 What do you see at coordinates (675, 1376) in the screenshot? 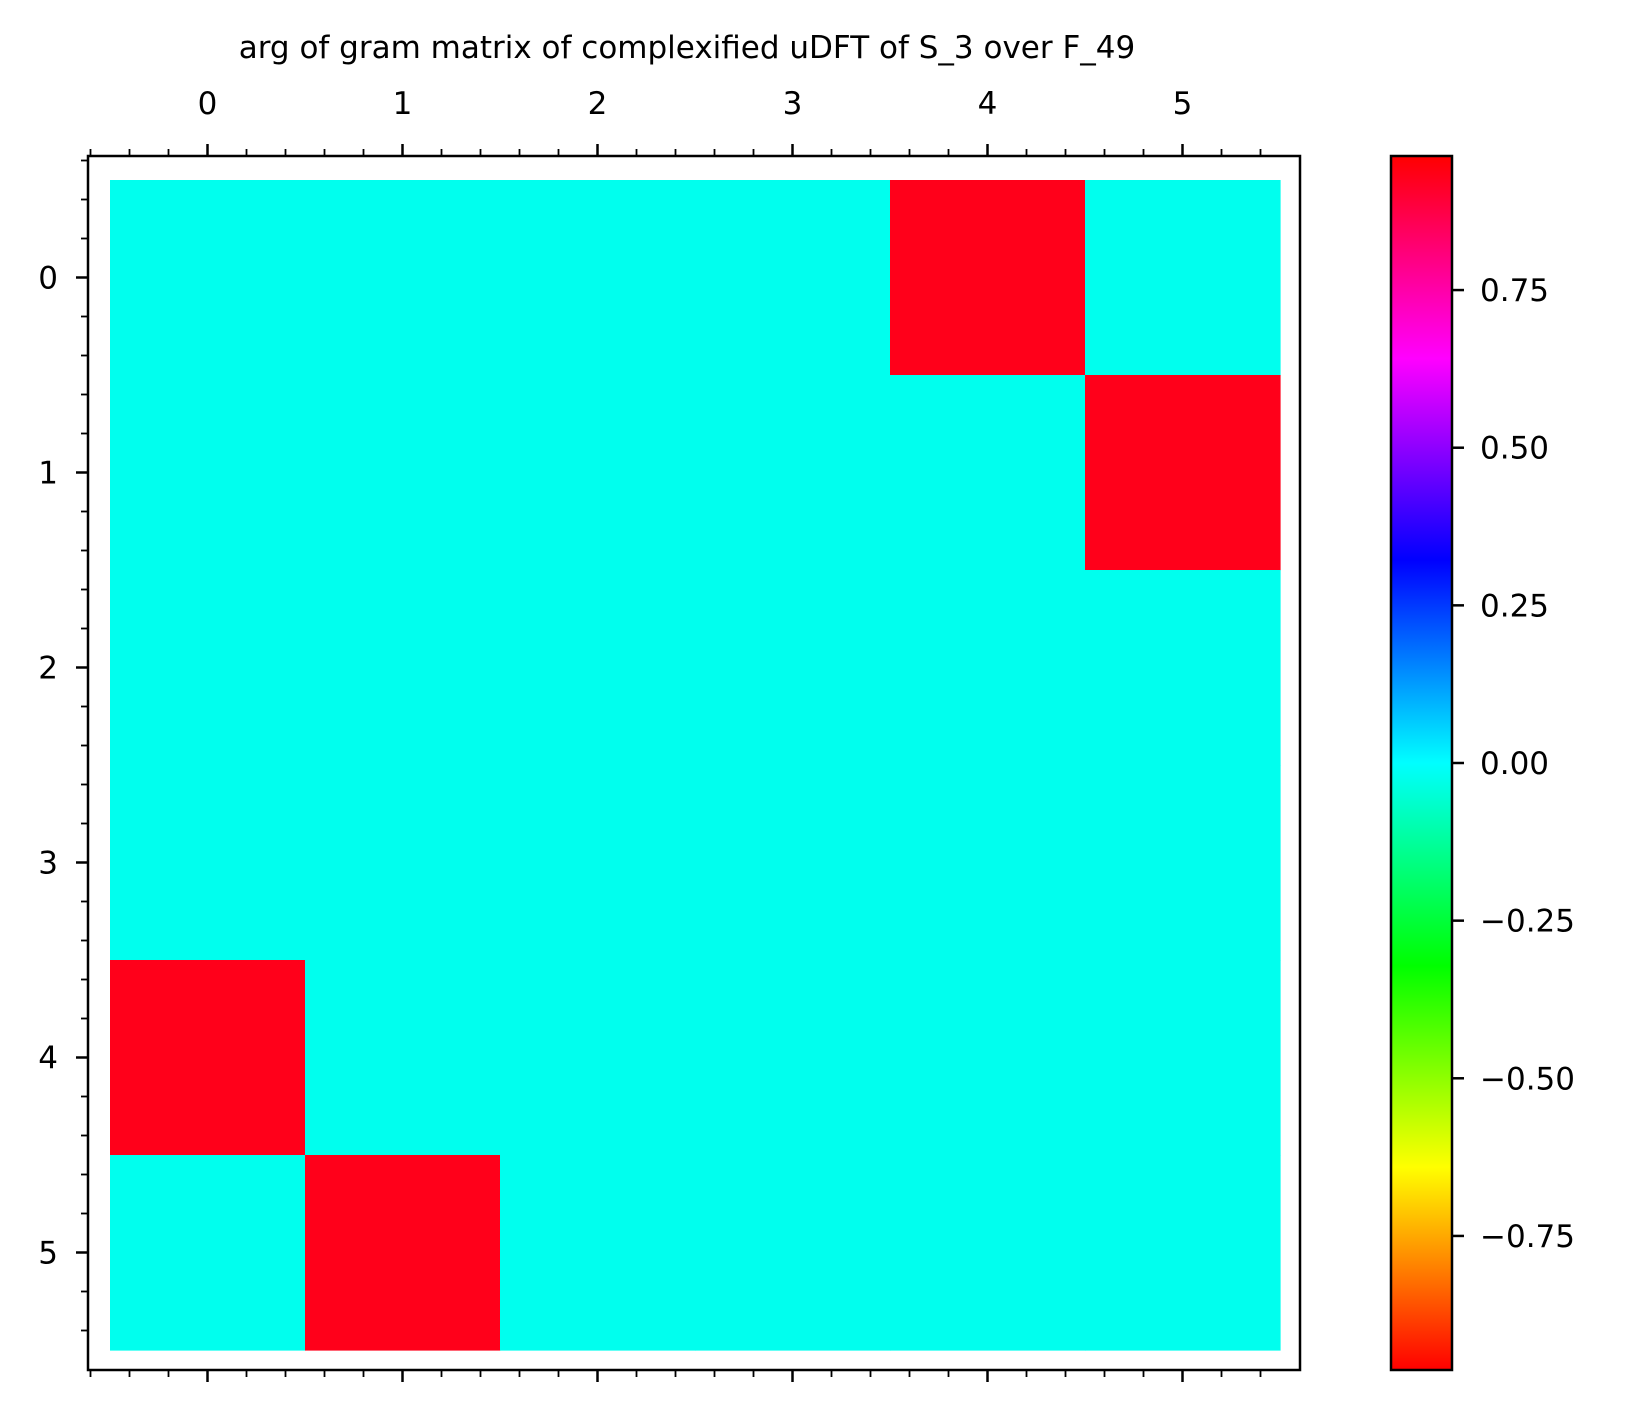
I see `x-ticks-bottom` at bounding box center [675, 1376].